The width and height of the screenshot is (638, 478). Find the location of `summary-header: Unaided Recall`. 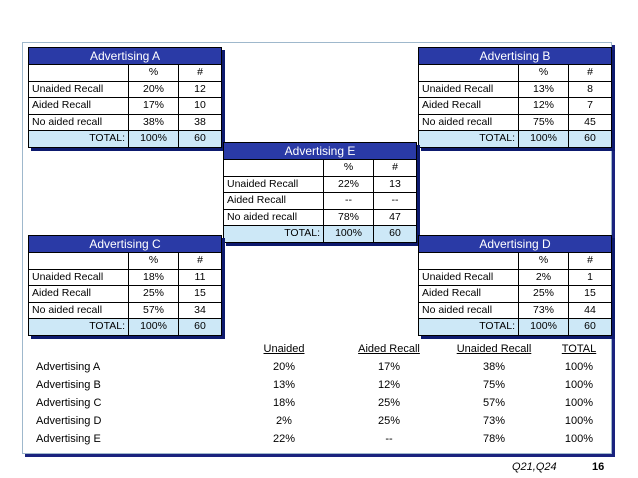

summary-header: Unaided Recall is located at coordinates (494, 349).